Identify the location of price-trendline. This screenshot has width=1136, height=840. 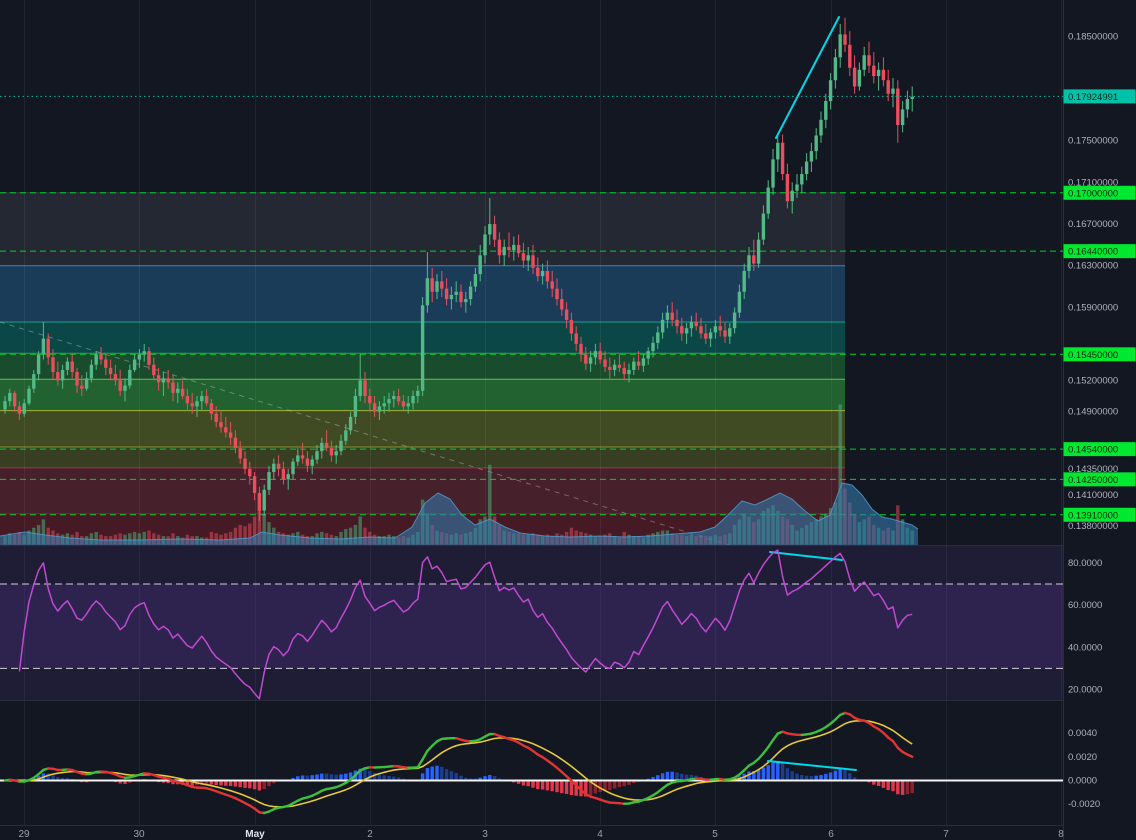
(807, 77).